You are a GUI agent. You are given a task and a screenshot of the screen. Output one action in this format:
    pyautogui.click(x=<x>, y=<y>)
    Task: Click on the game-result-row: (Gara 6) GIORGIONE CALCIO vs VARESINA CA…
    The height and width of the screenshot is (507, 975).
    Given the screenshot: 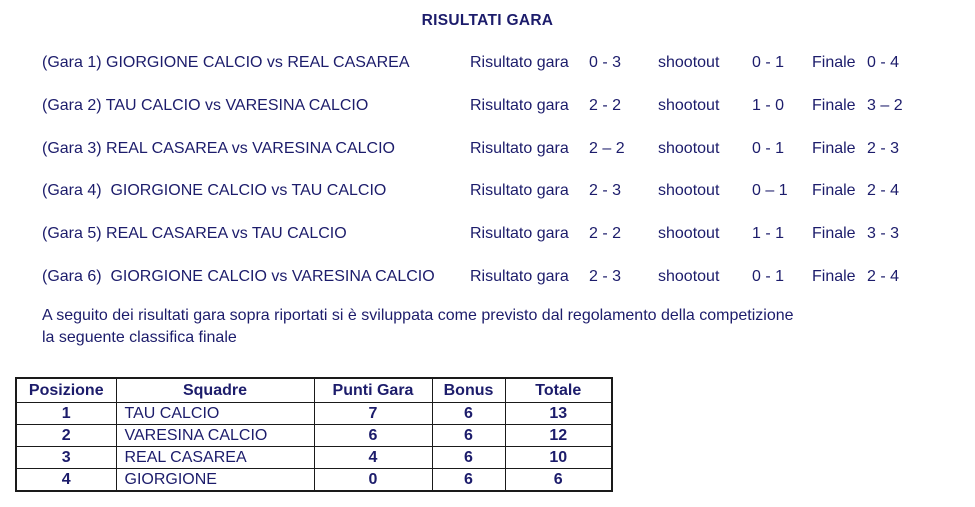 What is the action you would take?
    pyautogui.click(x=487, y=279)
    